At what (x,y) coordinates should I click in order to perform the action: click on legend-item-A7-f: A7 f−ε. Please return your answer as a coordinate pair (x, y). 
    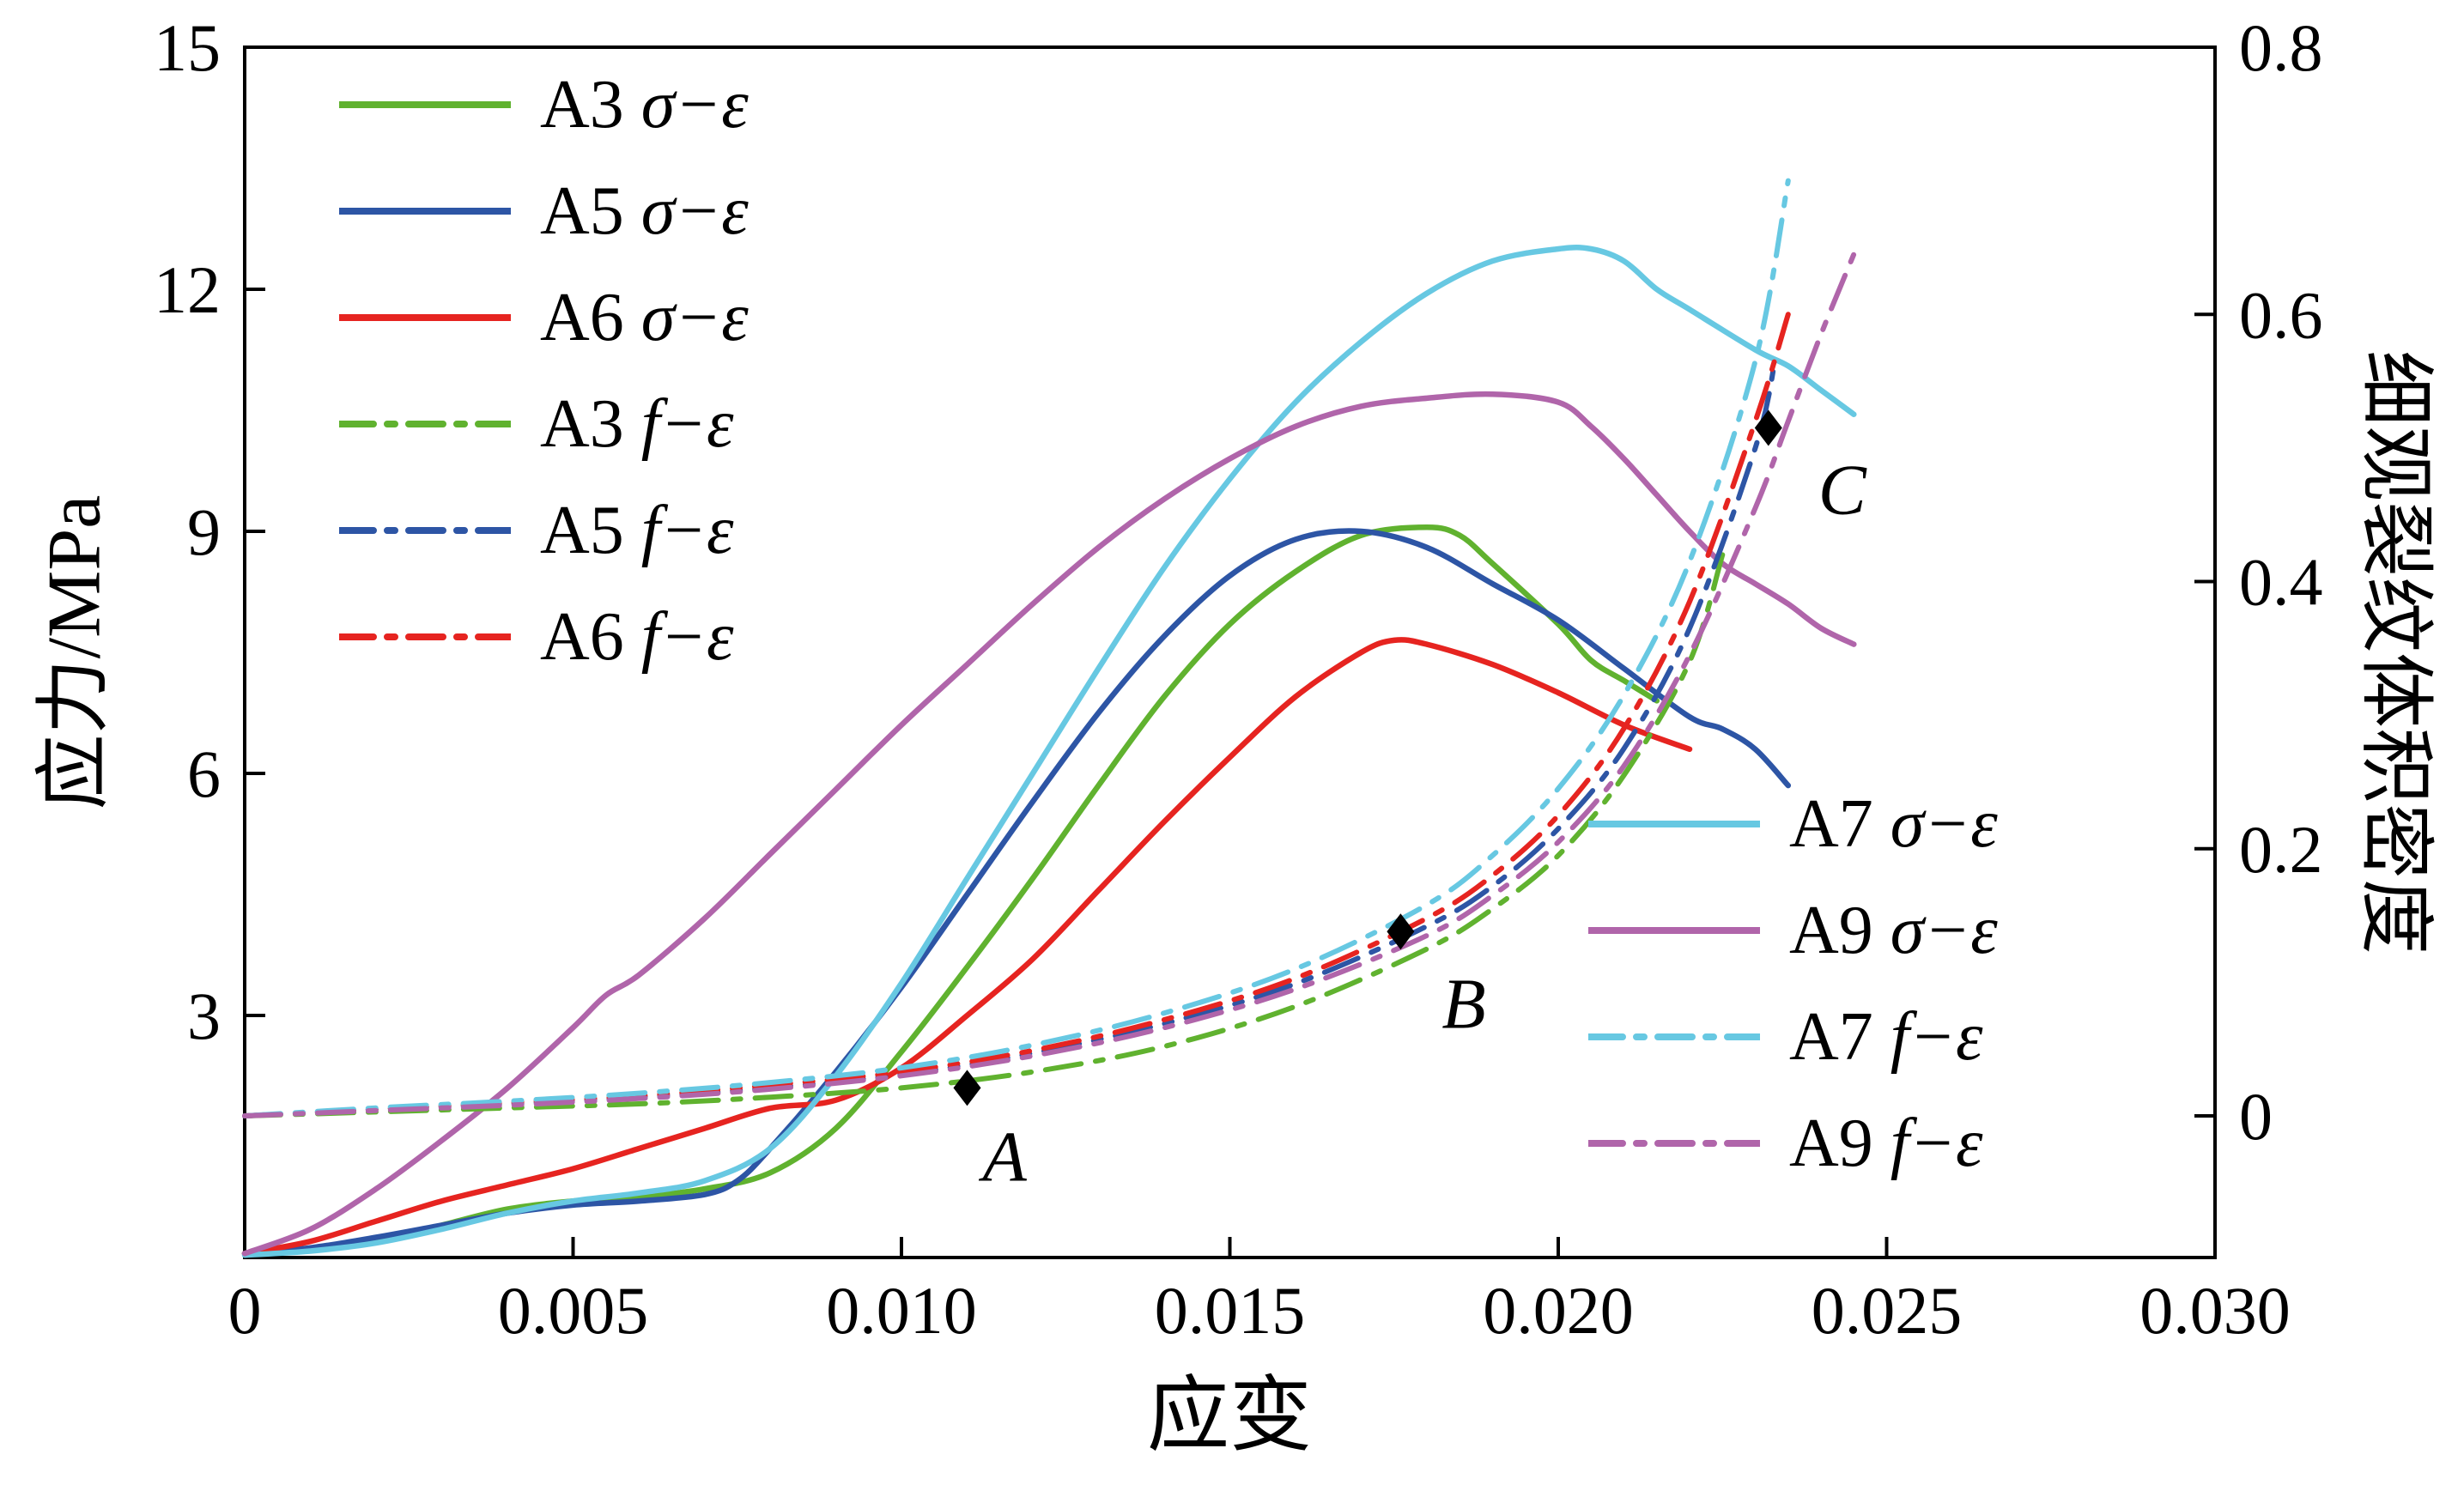
    Looking at the image, I should click on (1793, 1037).